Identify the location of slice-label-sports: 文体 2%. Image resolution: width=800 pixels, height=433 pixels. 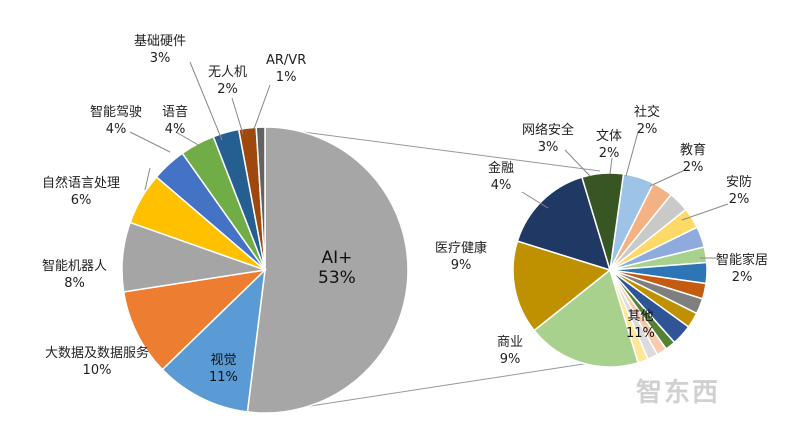
(609, 145).